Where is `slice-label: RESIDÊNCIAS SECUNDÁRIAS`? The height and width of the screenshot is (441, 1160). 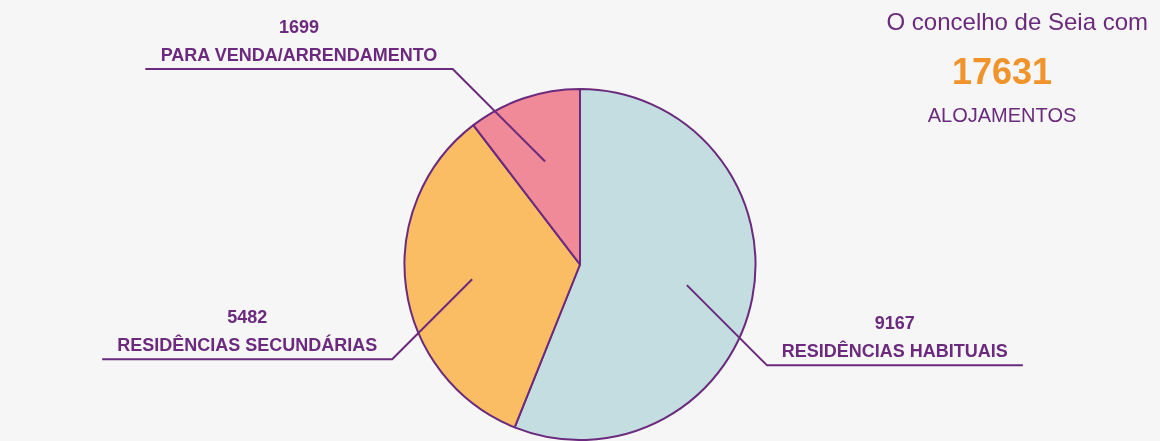
slice-label: RESIDÊNCIAS SECUNDÁRIAS is located at coordinates (247, 345).